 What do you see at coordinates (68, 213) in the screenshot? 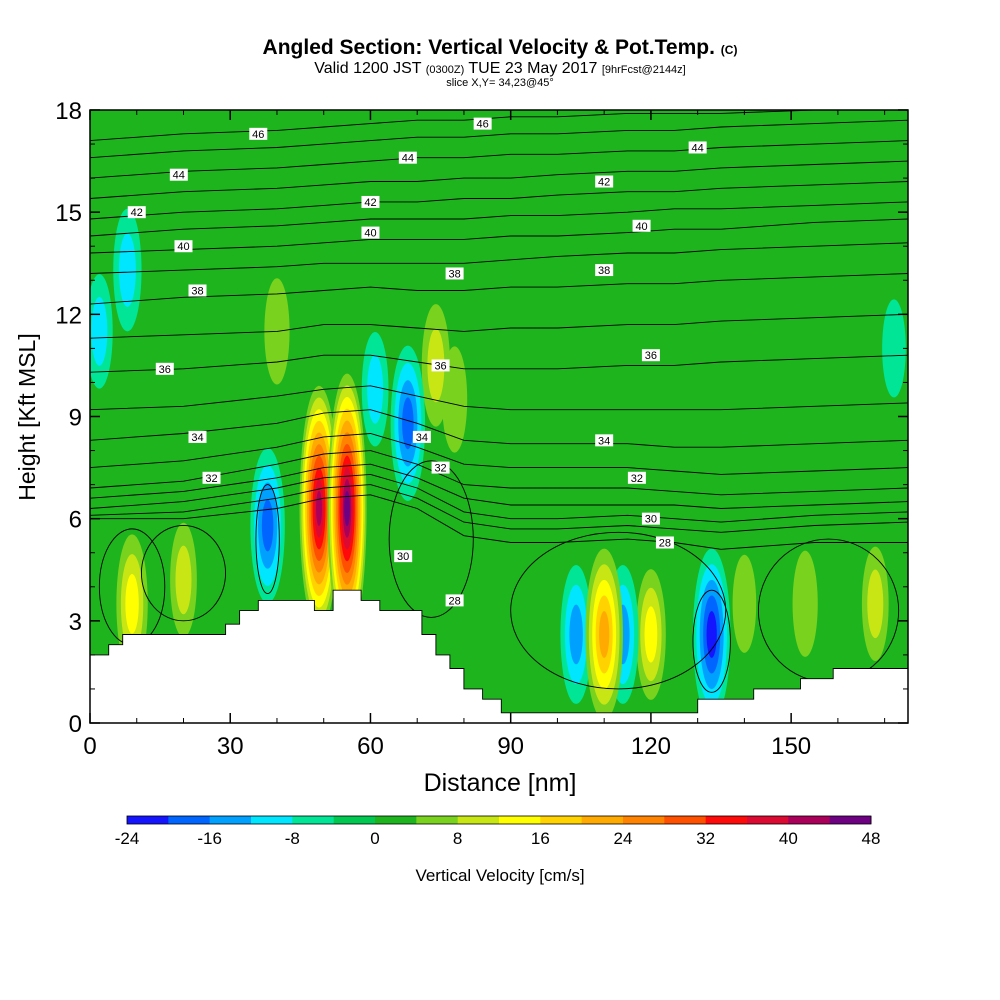
I see `y-tick-label: 15` at bounding box center [68, 213].